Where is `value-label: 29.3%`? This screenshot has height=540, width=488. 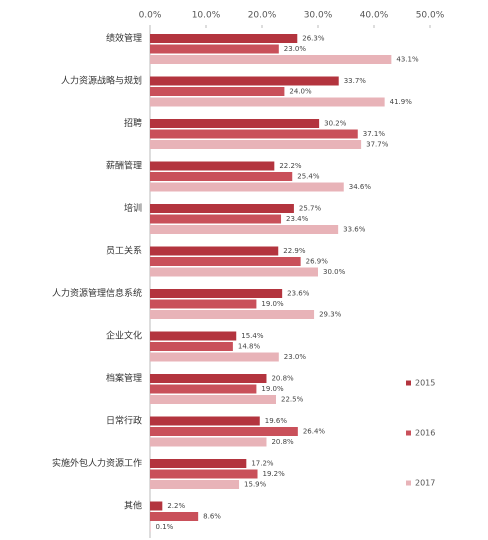 value-label: 29.3% is located at coordinates (330, 315).